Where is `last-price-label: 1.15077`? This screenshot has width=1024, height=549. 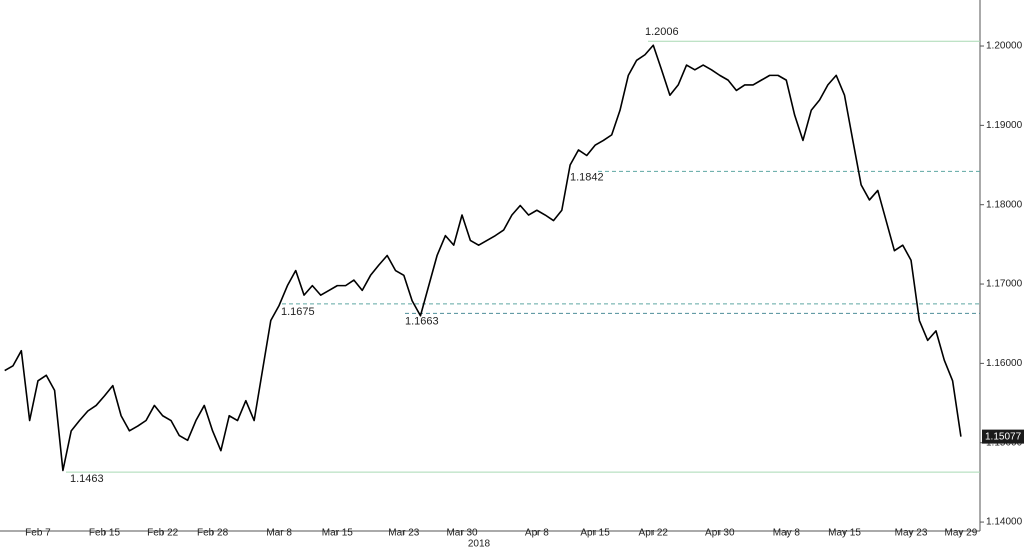
last-price-label: 1.15077 is located at coordinates (1003, 436).